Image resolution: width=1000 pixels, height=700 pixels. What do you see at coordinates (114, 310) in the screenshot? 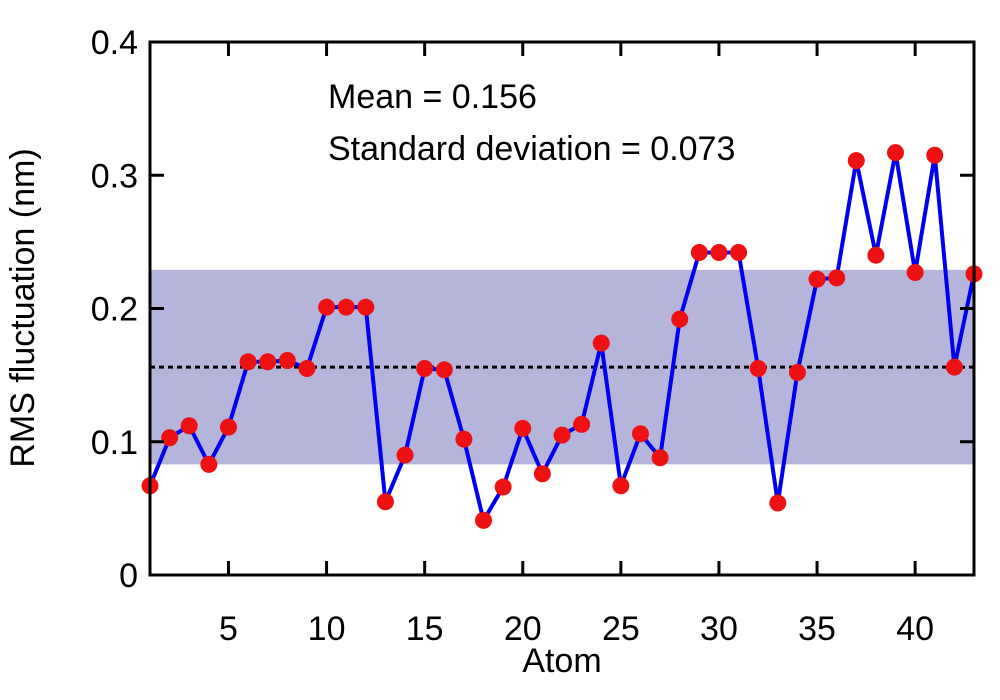
I see `y-tick-label: 0.2` at bounding box center [114, 310].